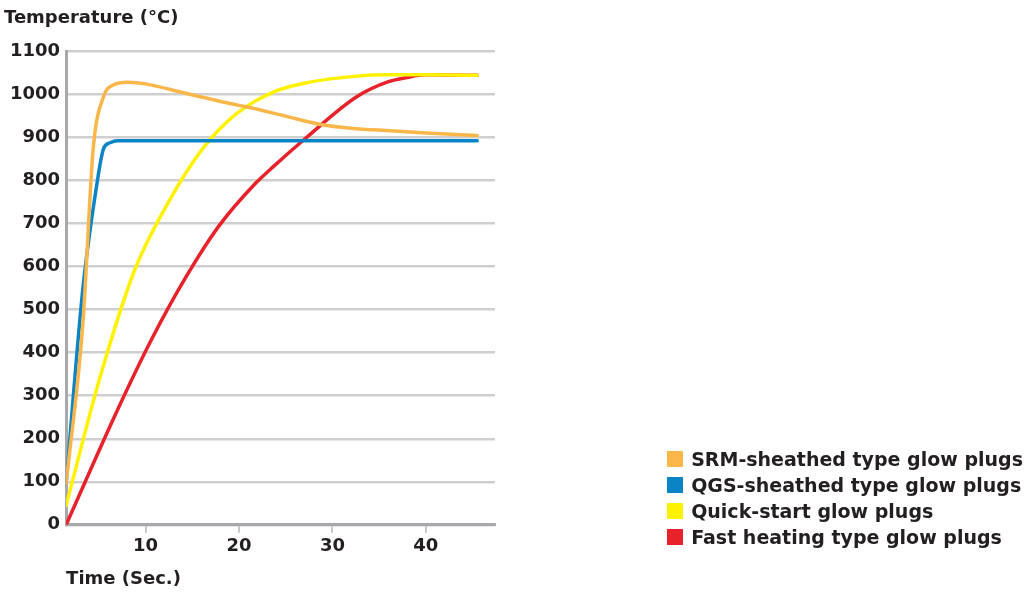 This screenshot has height=598, width=1029. What do you see at coordinates (35, 93) in the screenshot?
I see `y-tick-label: 1000` at bounding box center [35, 93].